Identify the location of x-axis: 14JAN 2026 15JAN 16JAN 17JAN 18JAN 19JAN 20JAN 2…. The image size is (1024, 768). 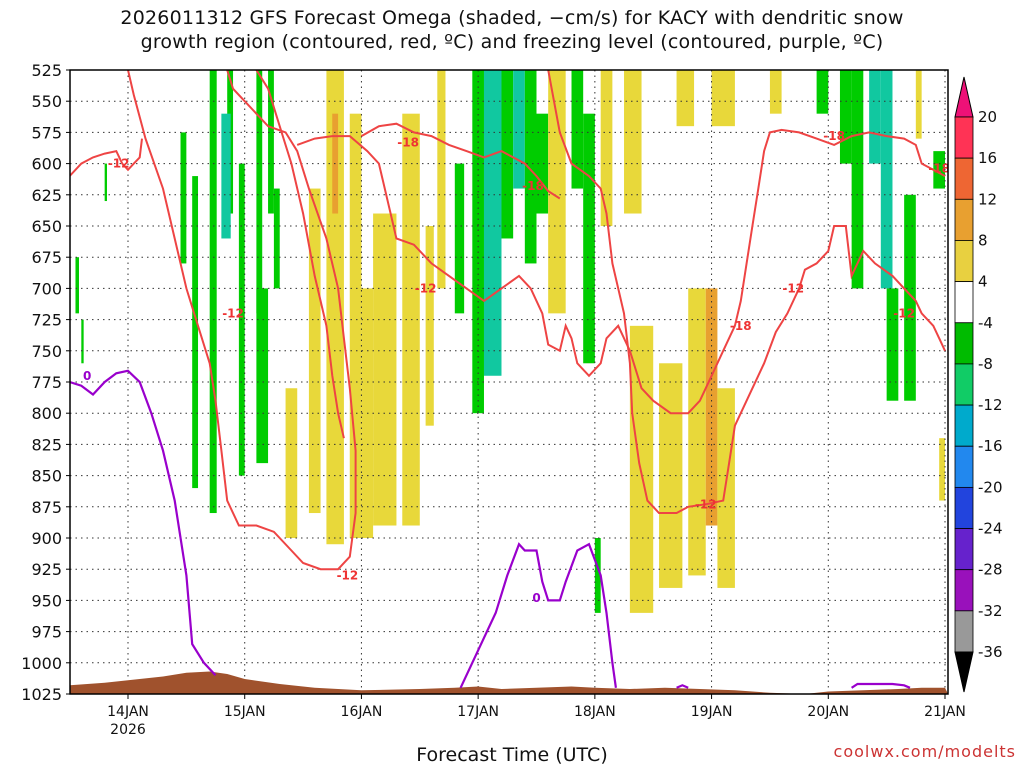
(536, 716).